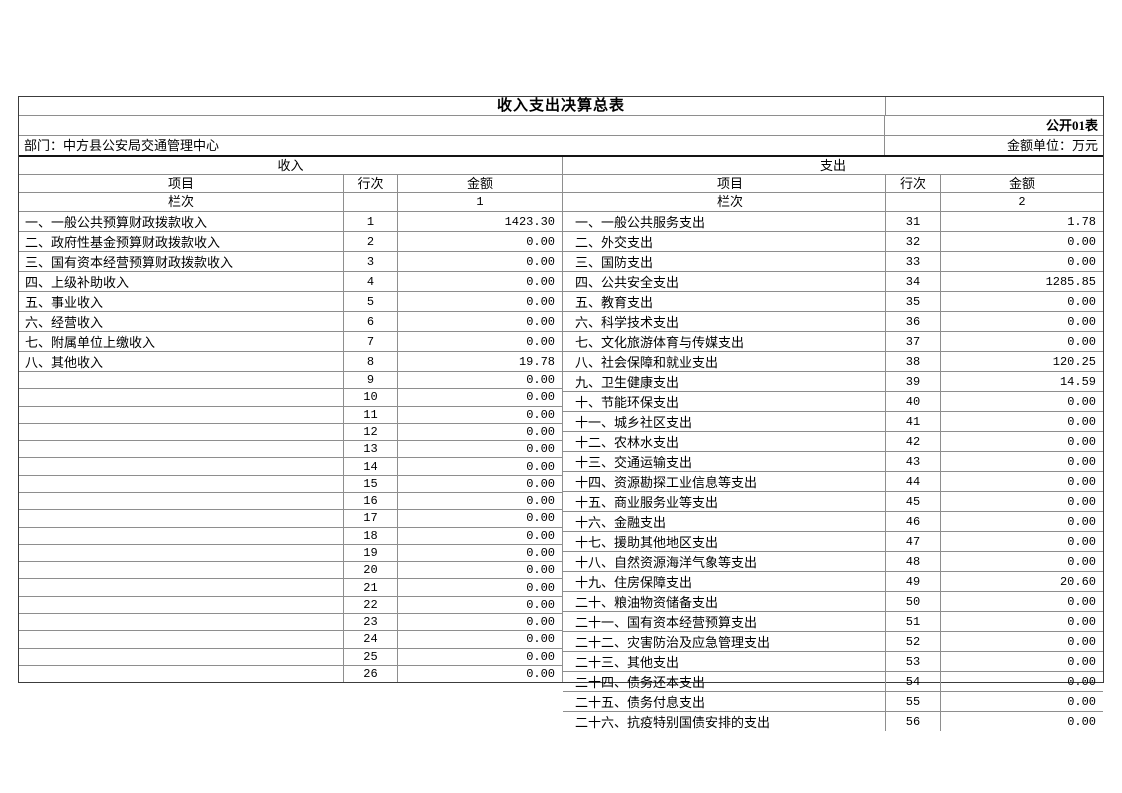 Image resolution: width=1122 pixels, height=793 pixels. I want to click on table-row: 23 0.00, so click(290, 622).